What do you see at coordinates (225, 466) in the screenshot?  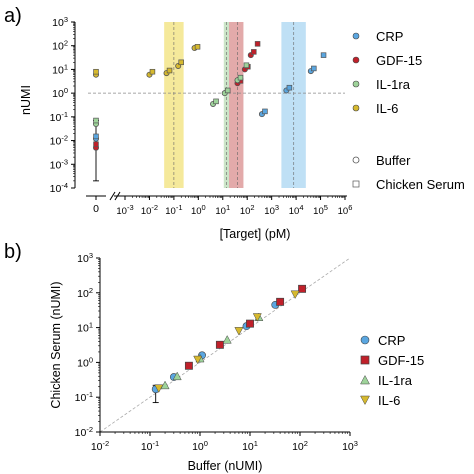 I see `panel-b-x-axis-label: Buffer (nUMI)` at bounding box center [225, 466].